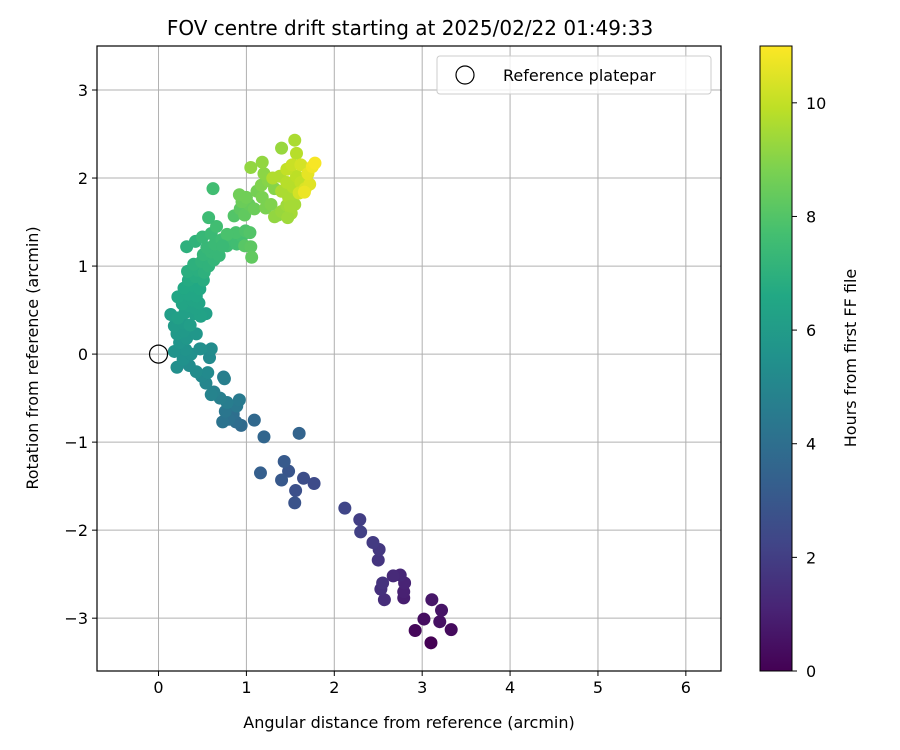 This screenshot has width=900, height=750. I want to click on x-axis-label: Angular distance from reference (arcmin), so click(408, 722).